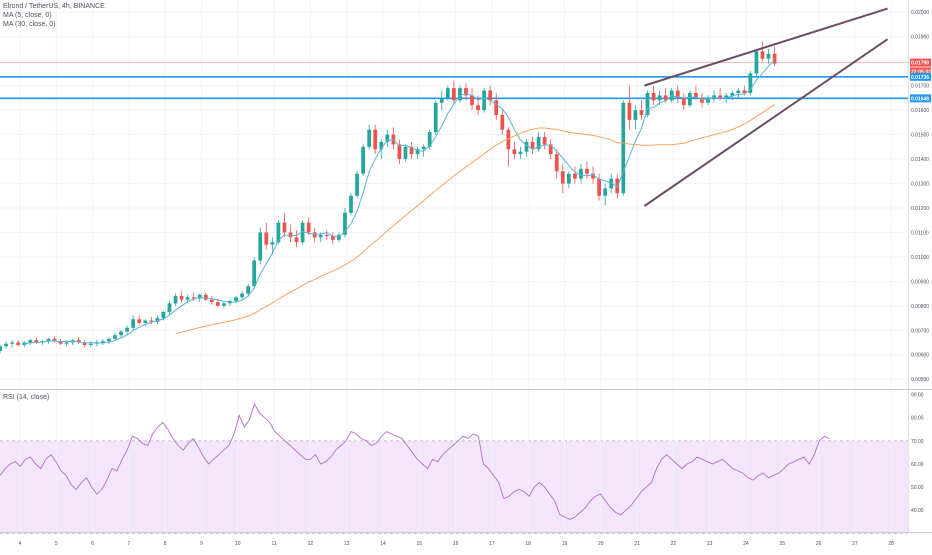  What do you see at coordinates (273, 544) in the screenshot?
I see `time-tick-label: 11` at bounding box center [273, 544].